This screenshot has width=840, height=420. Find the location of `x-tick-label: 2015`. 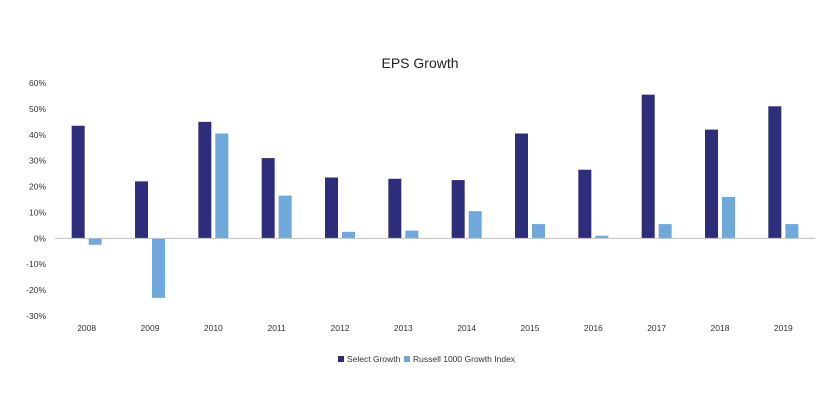

x-tick-label: 2015 is located at coordinates (530, 328).